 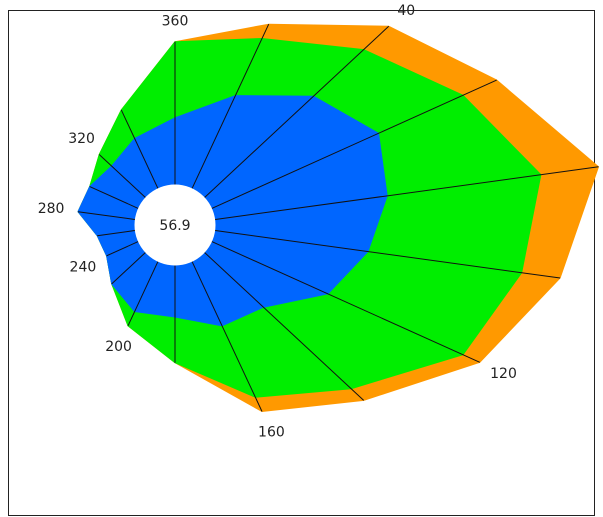 I want to click on angle-tick-label: 280, so click(x=51, y=209).